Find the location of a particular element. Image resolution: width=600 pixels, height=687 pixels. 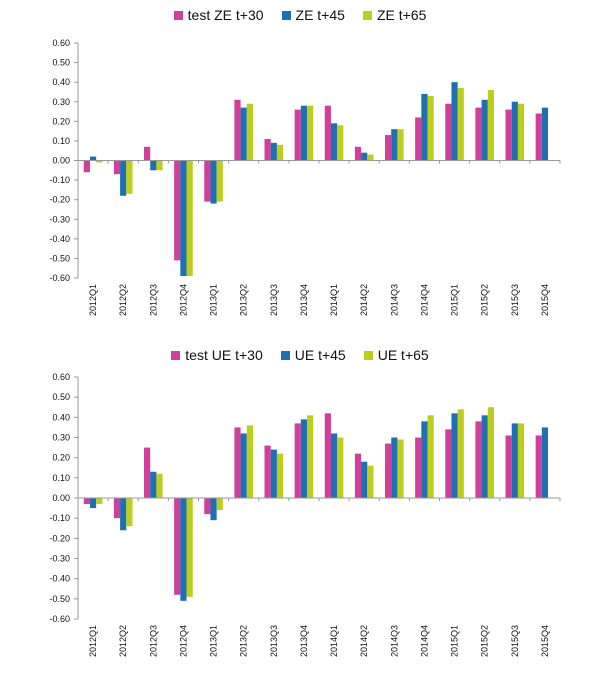

bar-ue-t-45-2014q3 is located at coordinates (394, 467).